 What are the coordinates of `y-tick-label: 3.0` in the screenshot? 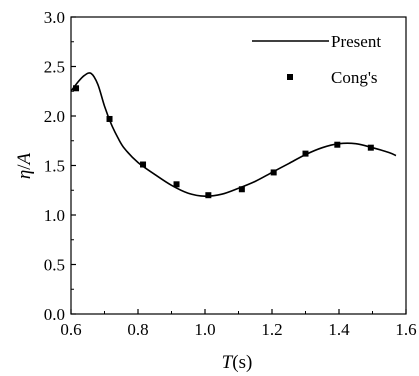 It's located at (54, 17).